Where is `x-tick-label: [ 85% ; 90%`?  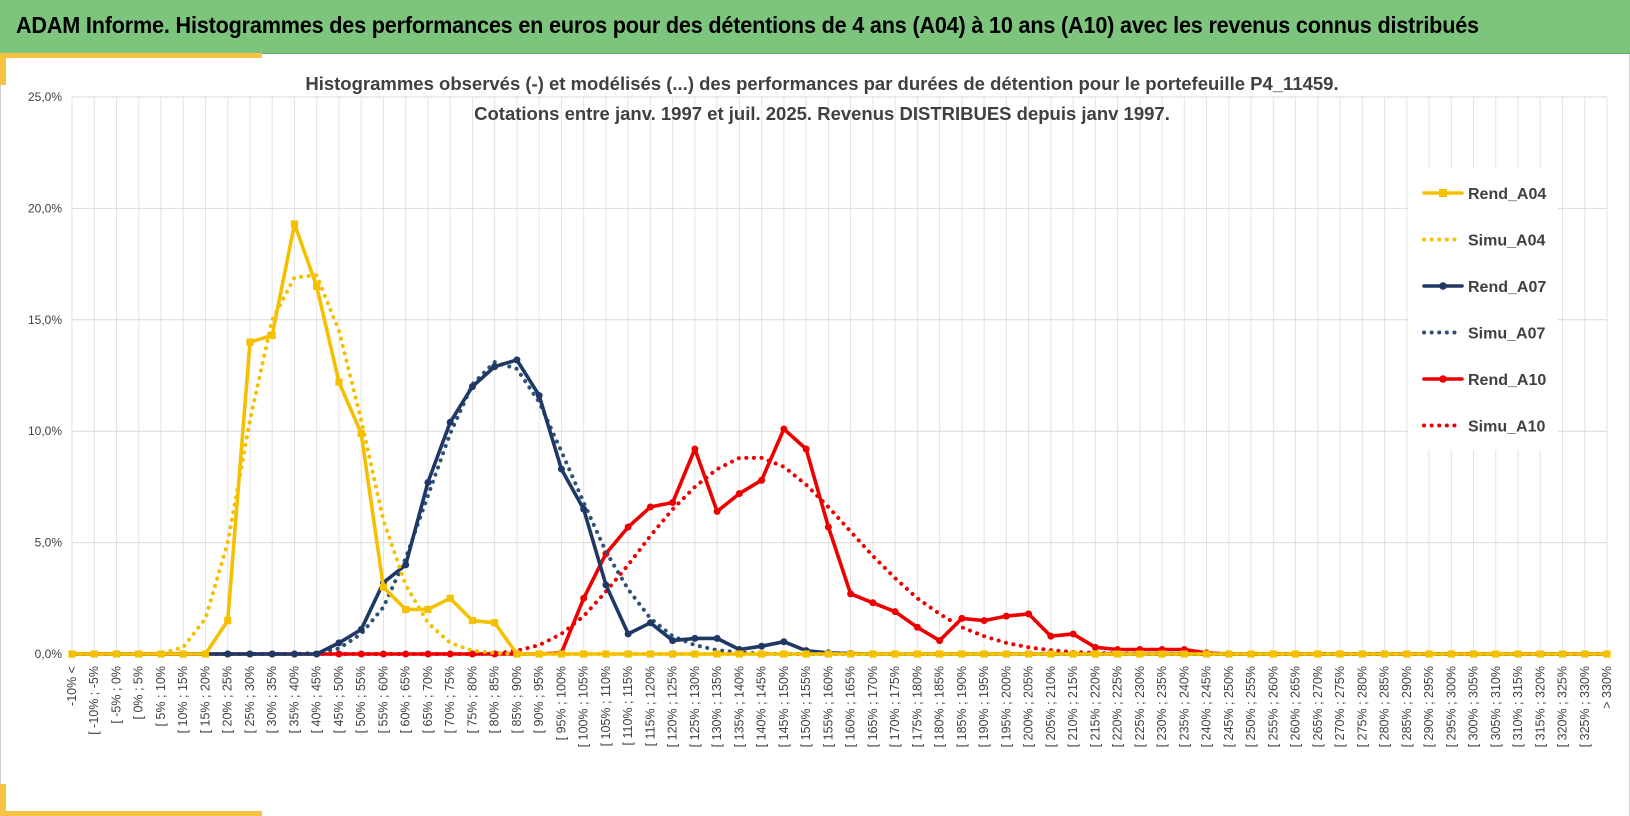 x-tick-label: [ 85% ; 90% is located at coordinates (517, 699).